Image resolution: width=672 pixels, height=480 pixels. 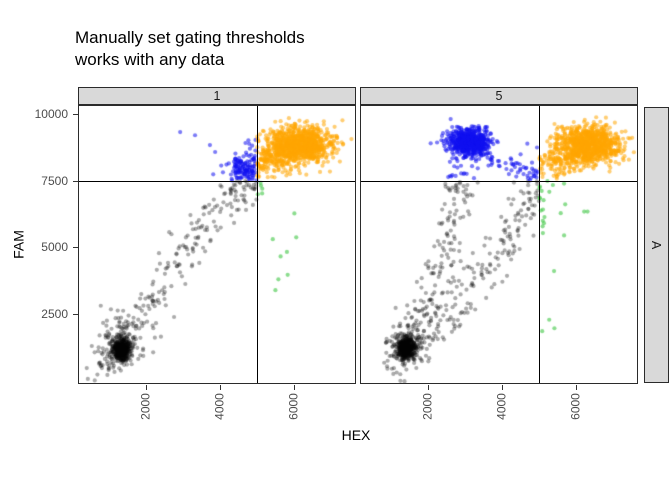 What do you see at coordinates (51, 114) in the screenshot?
I see `y-tick-label-10000: 10000` at bounding box center [51, 114].